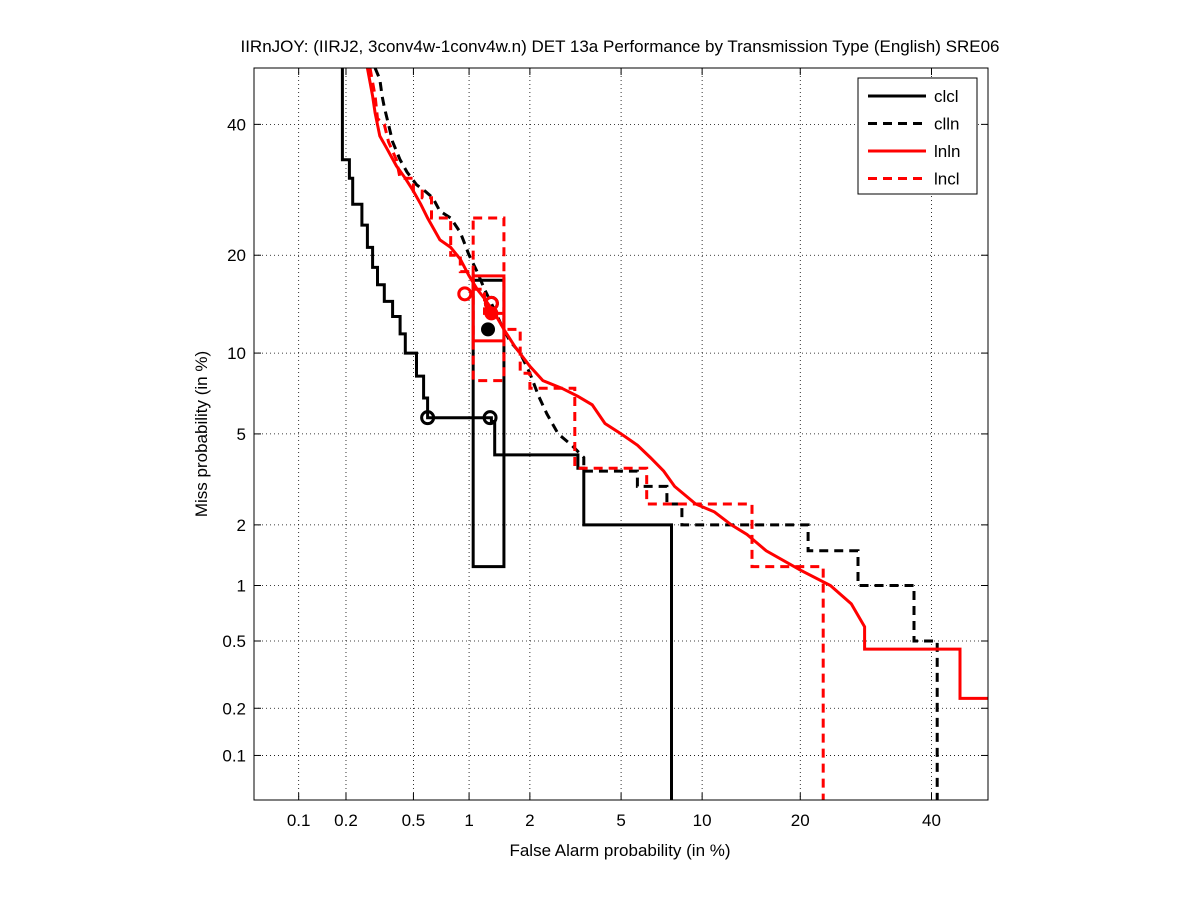 The width and height of the screenshot is (1201, 900). Describe the element at coordinates (917, 136) in the screenshot. I see `legend: clcl clln lnln lncl` at that location.